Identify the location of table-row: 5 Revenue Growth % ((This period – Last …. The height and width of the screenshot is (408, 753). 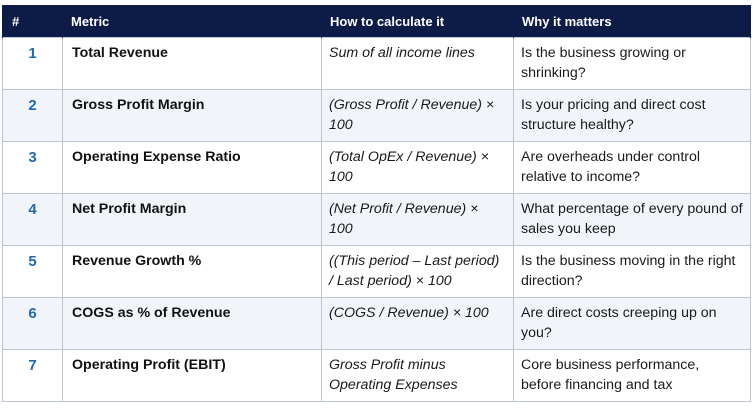
(376, 271).